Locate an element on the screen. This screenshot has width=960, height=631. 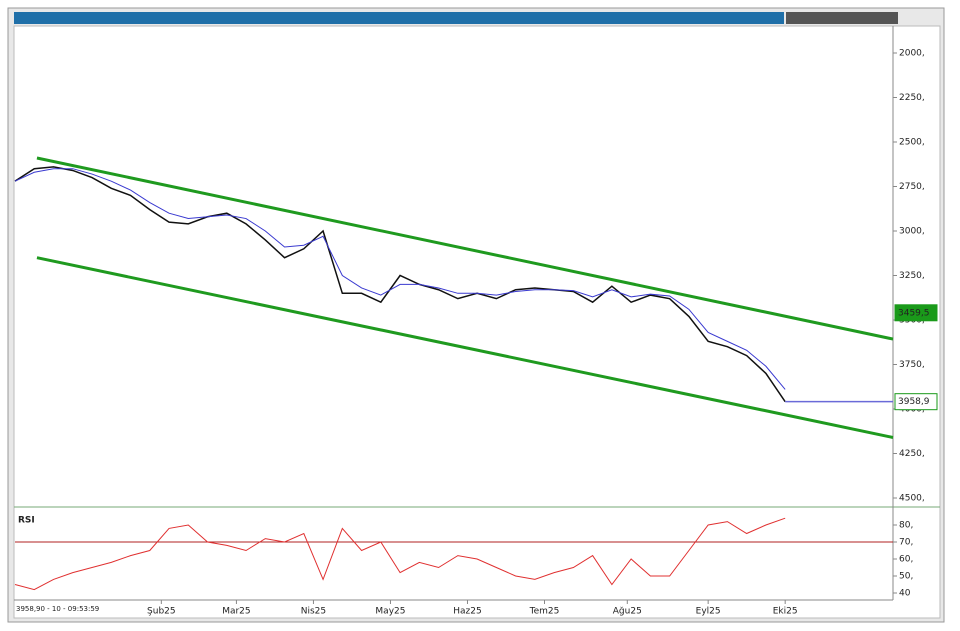
price-label: 3459,5 is located at coordinates (914, 313).